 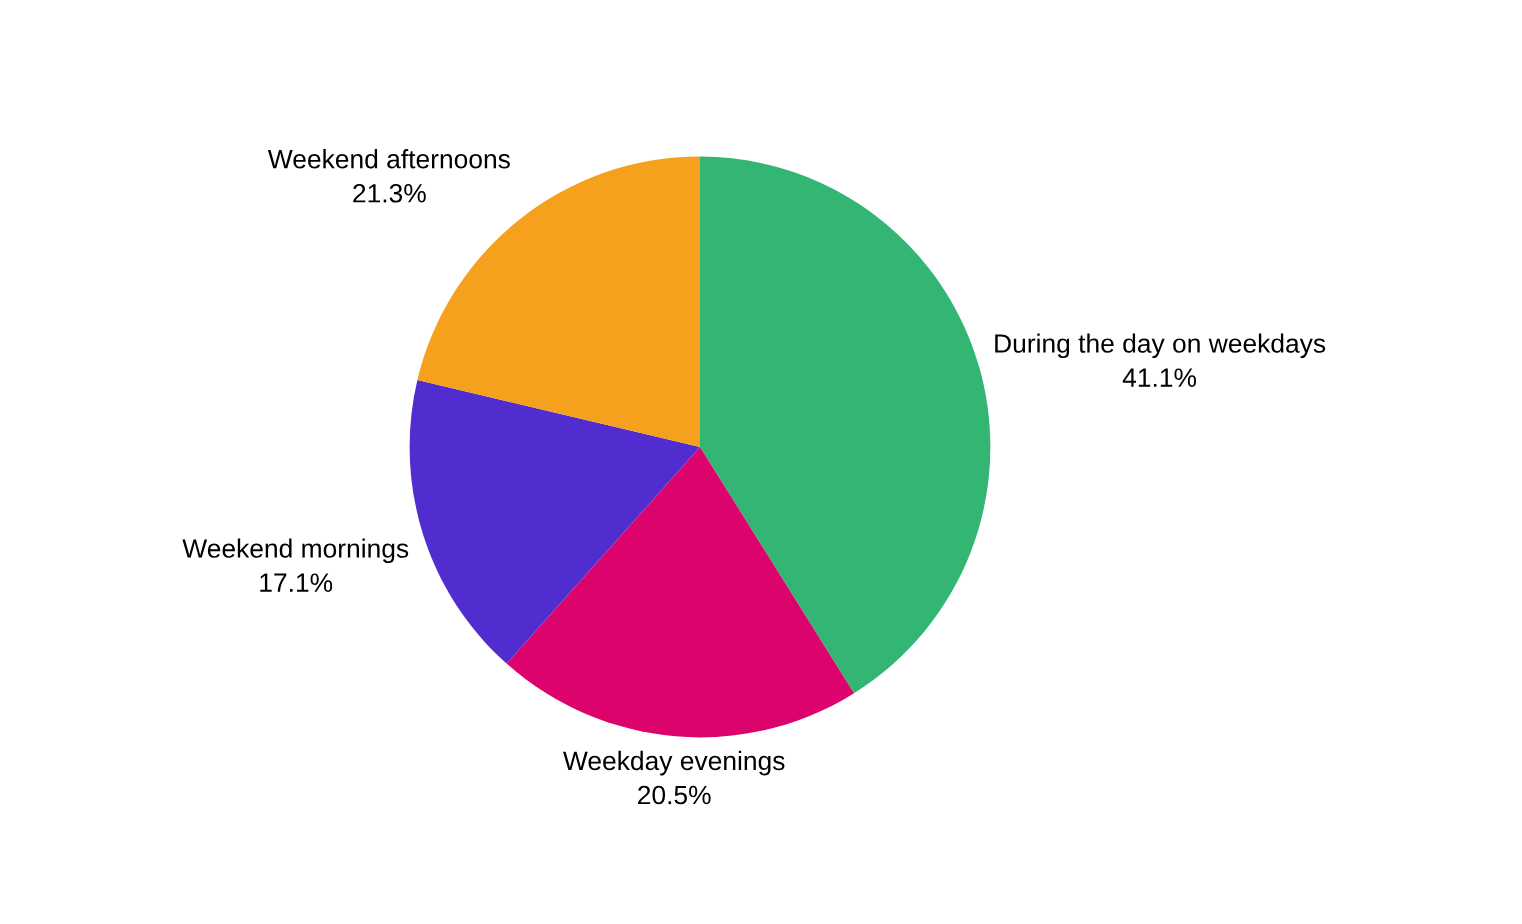 I want to click on slice-label: Weekend afternoons, so click(x=388, y=159).